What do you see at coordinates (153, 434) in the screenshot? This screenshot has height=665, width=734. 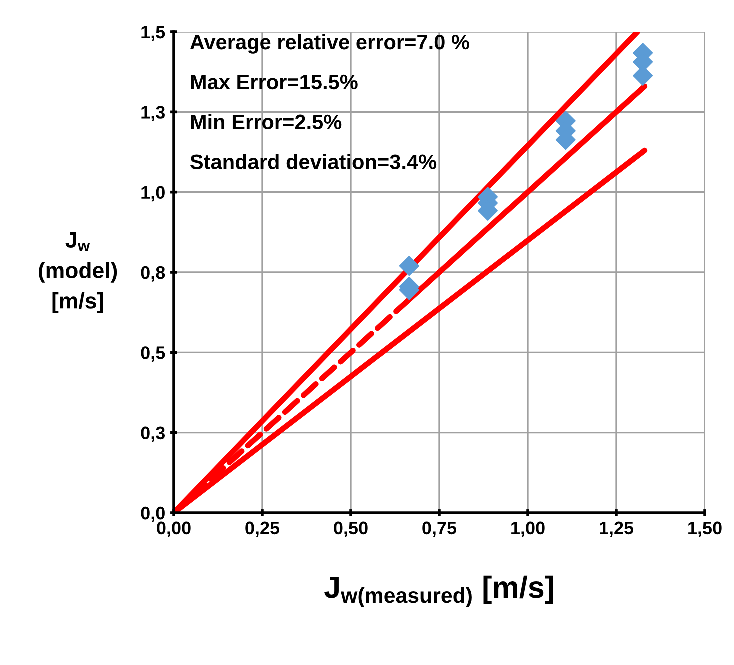 I see `y-tick-label: 0,3` at bounding box center [153, 434].